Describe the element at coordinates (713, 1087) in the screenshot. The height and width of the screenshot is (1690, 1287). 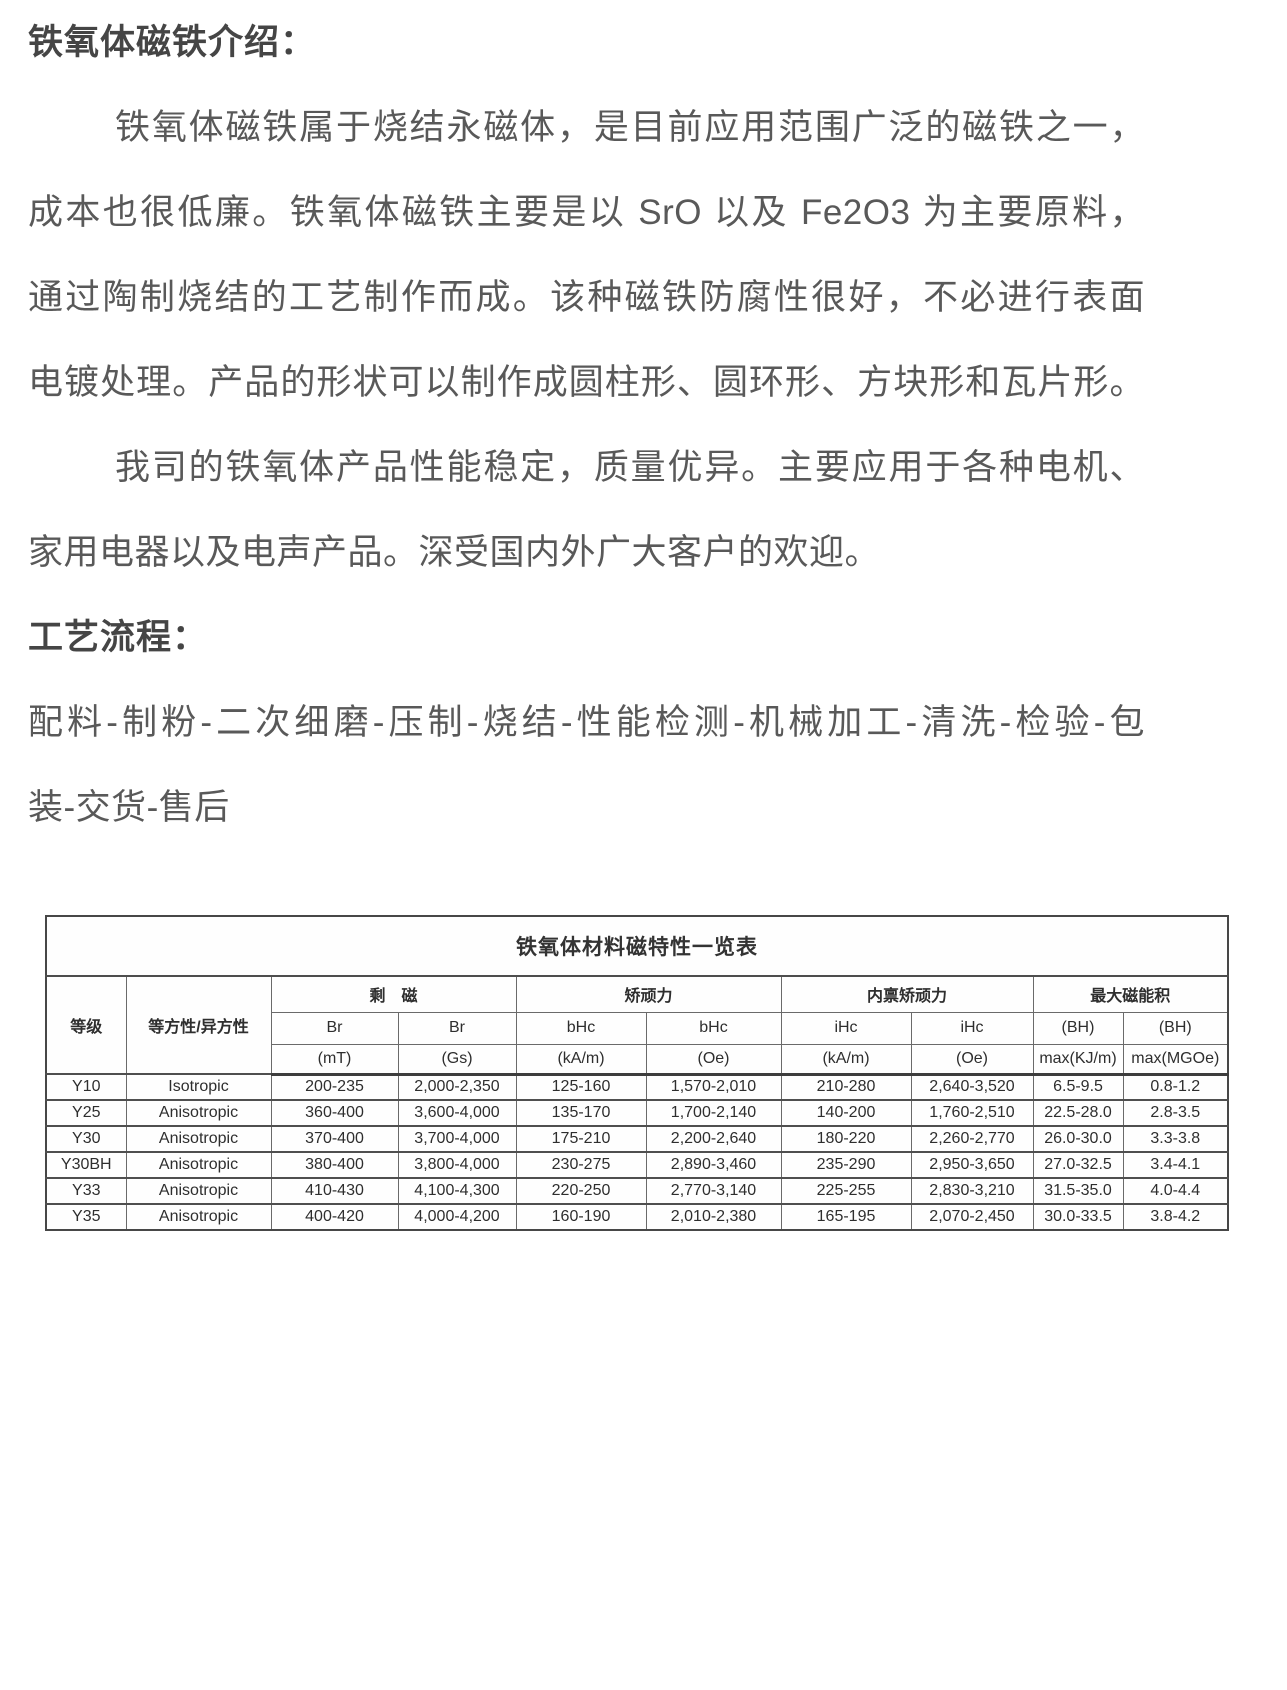
I see `cell: 1,570-2,010` at that location.